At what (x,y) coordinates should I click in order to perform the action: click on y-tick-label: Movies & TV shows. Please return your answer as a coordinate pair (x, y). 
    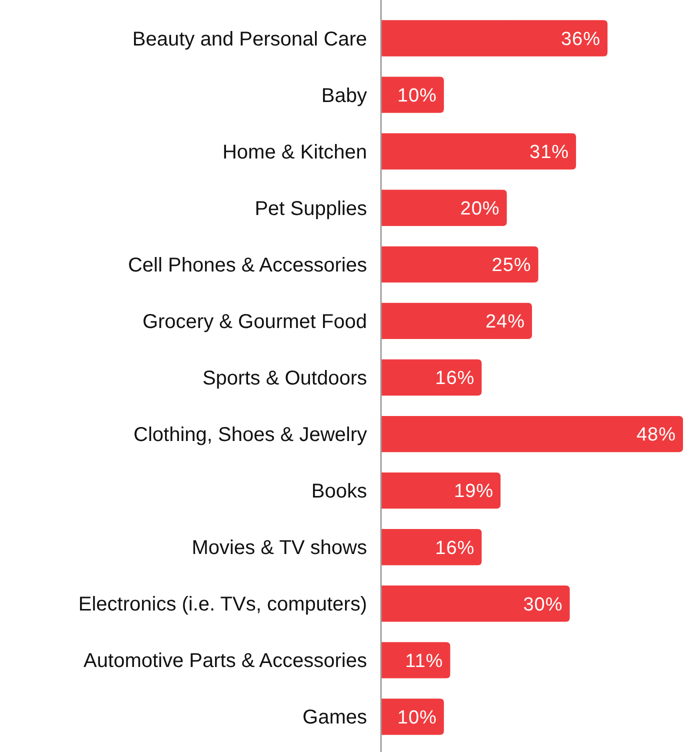
    Looking at the image, I should click on (279, 548).